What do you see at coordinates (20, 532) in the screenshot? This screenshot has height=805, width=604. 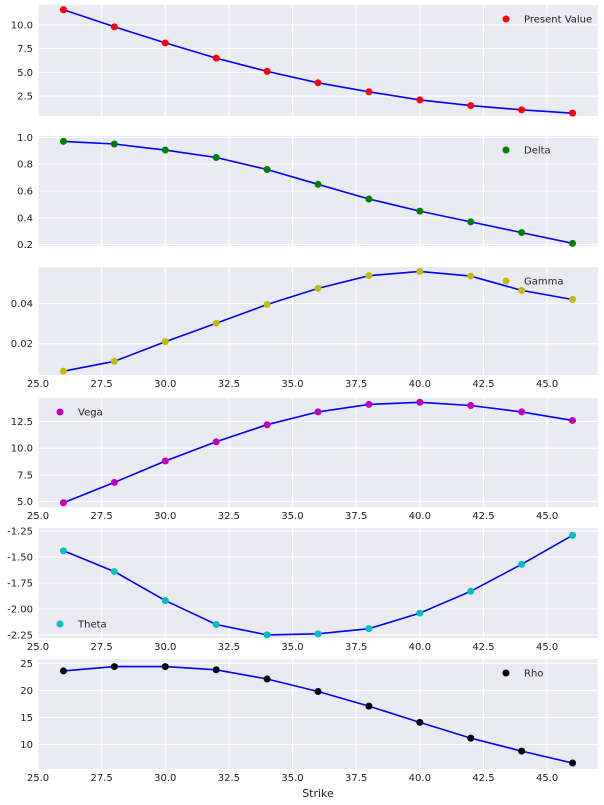 I see `y-tick-label: -1.25` at bounding box center [20, 532].